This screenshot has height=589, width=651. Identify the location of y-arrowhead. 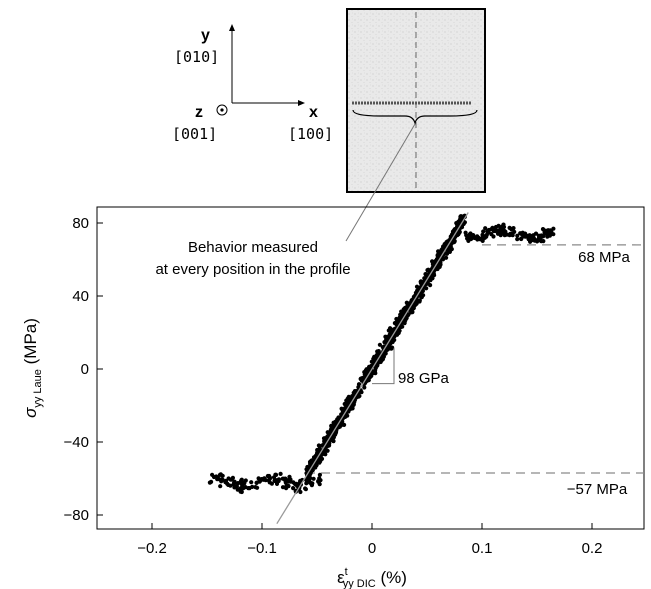
(232, 27).